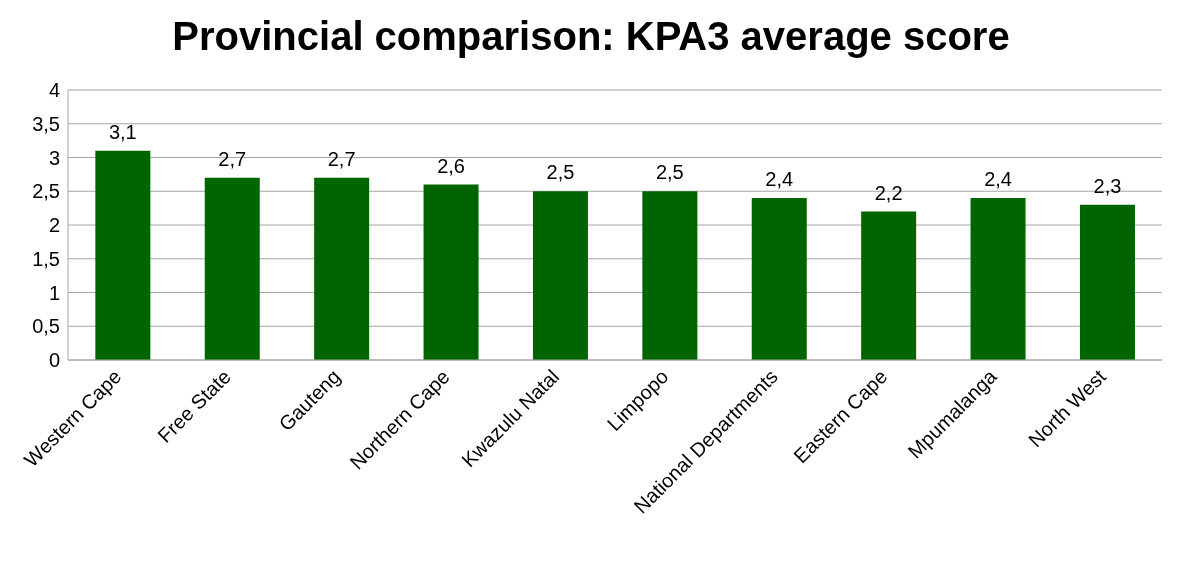 This screenshot has height=579, width=1182. Describe the element at coordinates (54, 157) in the screenshot. I see `y-tick-label: 3` at that location.